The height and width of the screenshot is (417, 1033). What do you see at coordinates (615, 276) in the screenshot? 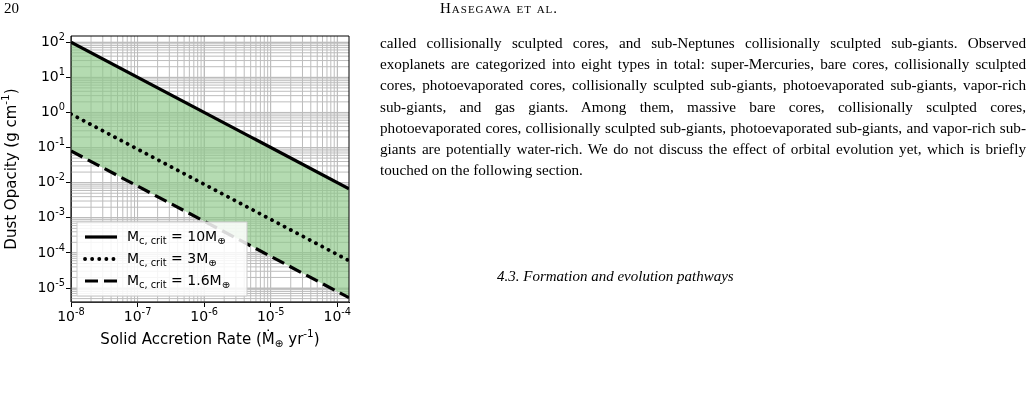
I see `text: 4.3. Formation and evolution pathways` at bounding box center [615, 276].